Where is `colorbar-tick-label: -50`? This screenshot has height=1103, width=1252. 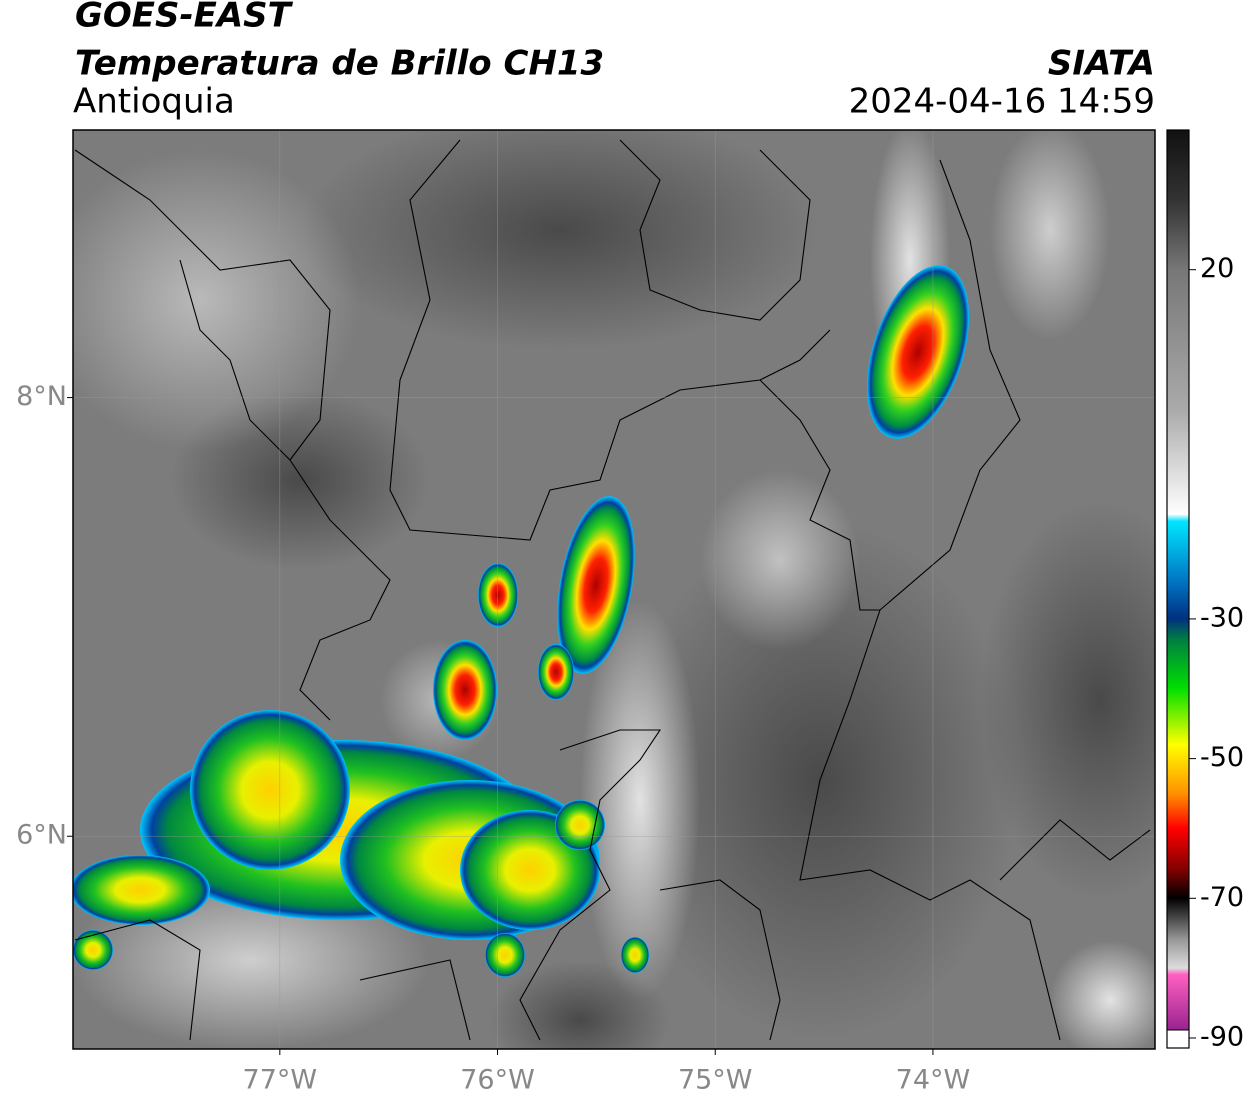
colorbar-tick-label: -50 is located at coordinates (1222, 757).